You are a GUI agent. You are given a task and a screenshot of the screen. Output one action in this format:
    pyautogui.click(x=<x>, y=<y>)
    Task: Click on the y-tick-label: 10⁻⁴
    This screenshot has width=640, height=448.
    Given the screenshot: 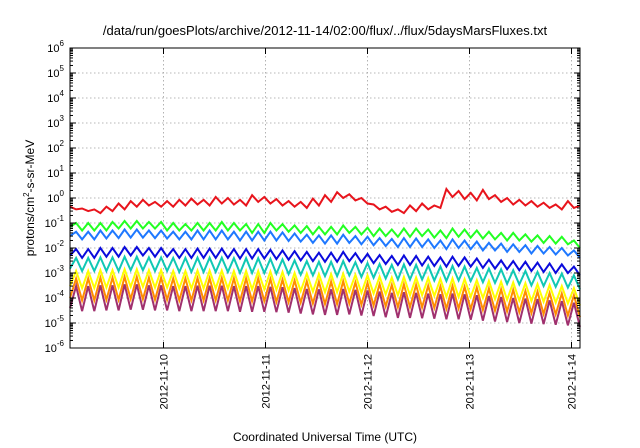 What is the action you would take?
    pyautogui.click(x=55, y=297)
    